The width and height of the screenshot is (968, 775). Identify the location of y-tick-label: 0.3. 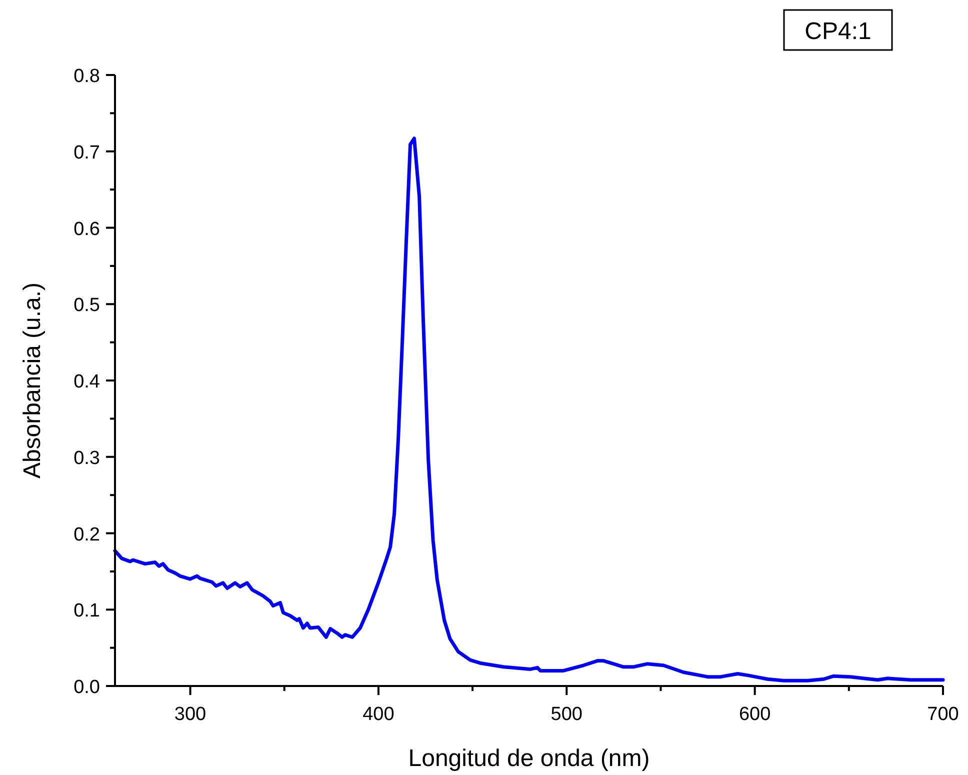
(87, 458).